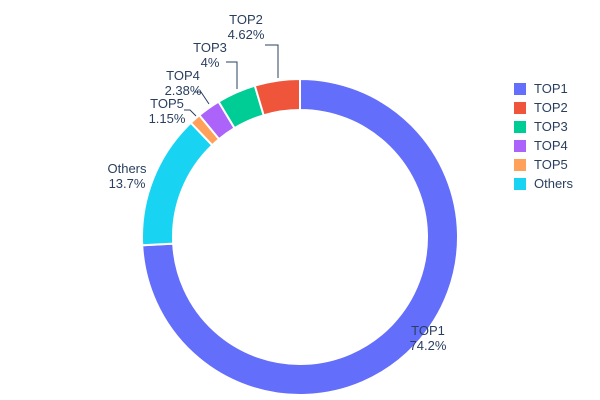 The width and height of the screenshot is (600, 400). What do you see at coordinates (246, 19) in the screenshot?
I see `slice-label-name: TOP2` at bounding box center [246, 19].